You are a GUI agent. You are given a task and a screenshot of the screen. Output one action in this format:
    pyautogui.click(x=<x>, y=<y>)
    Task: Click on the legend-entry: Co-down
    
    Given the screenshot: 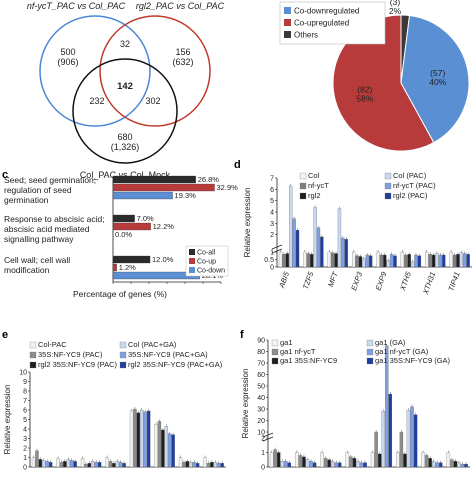 What is the action you would take?
    pyautogui.click(x=211, y=271)
    